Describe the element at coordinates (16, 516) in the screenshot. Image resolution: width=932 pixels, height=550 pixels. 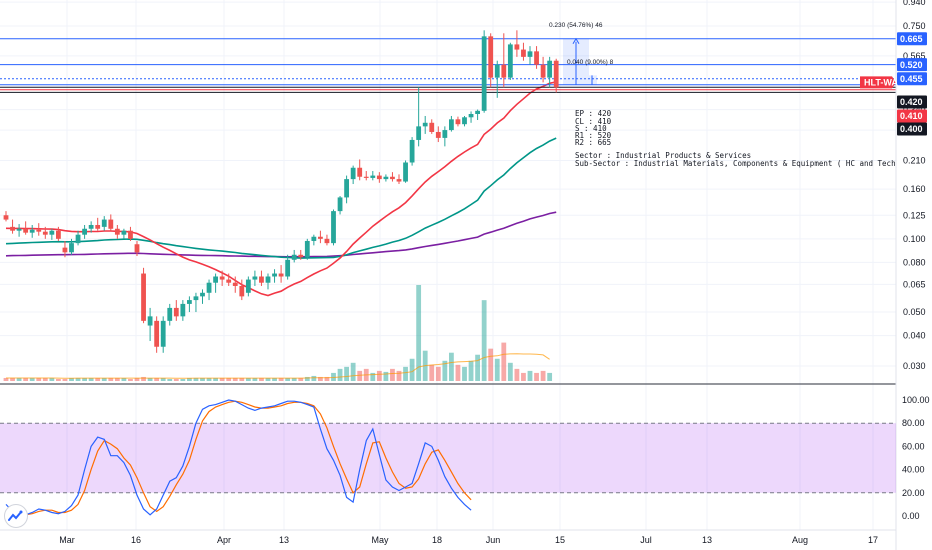
I see `tradingview-logo` at that location.